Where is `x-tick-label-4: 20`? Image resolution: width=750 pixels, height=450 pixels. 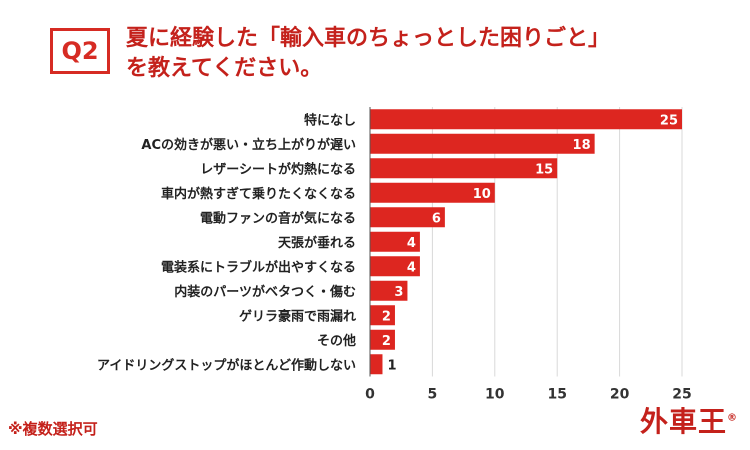
x-tick-label-4: 20 is located at coordinates (620, 395).